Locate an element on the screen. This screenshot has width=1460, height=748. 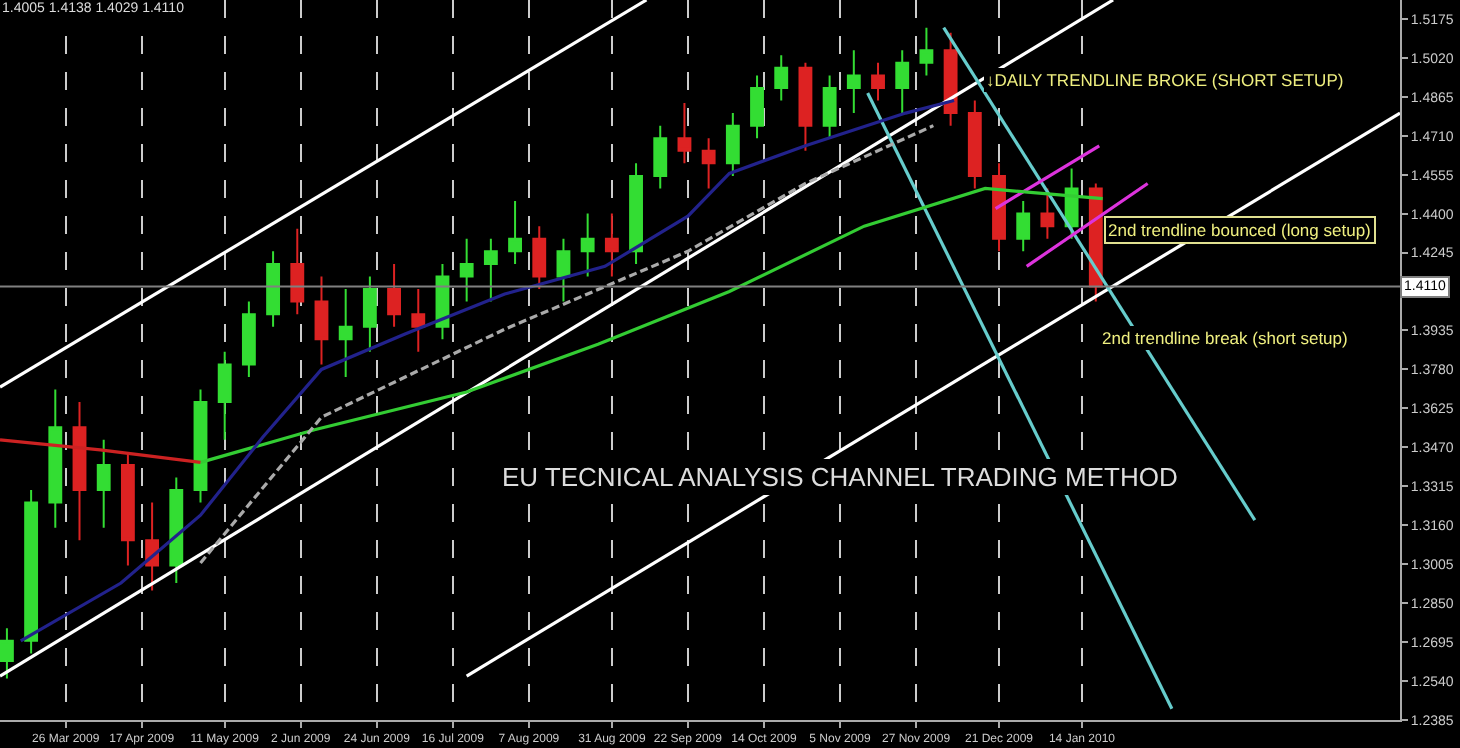
annotation: ↓DAILY TRENDLINE BROKE (SHORT SETUP) is located at coordinates (1165, 80).